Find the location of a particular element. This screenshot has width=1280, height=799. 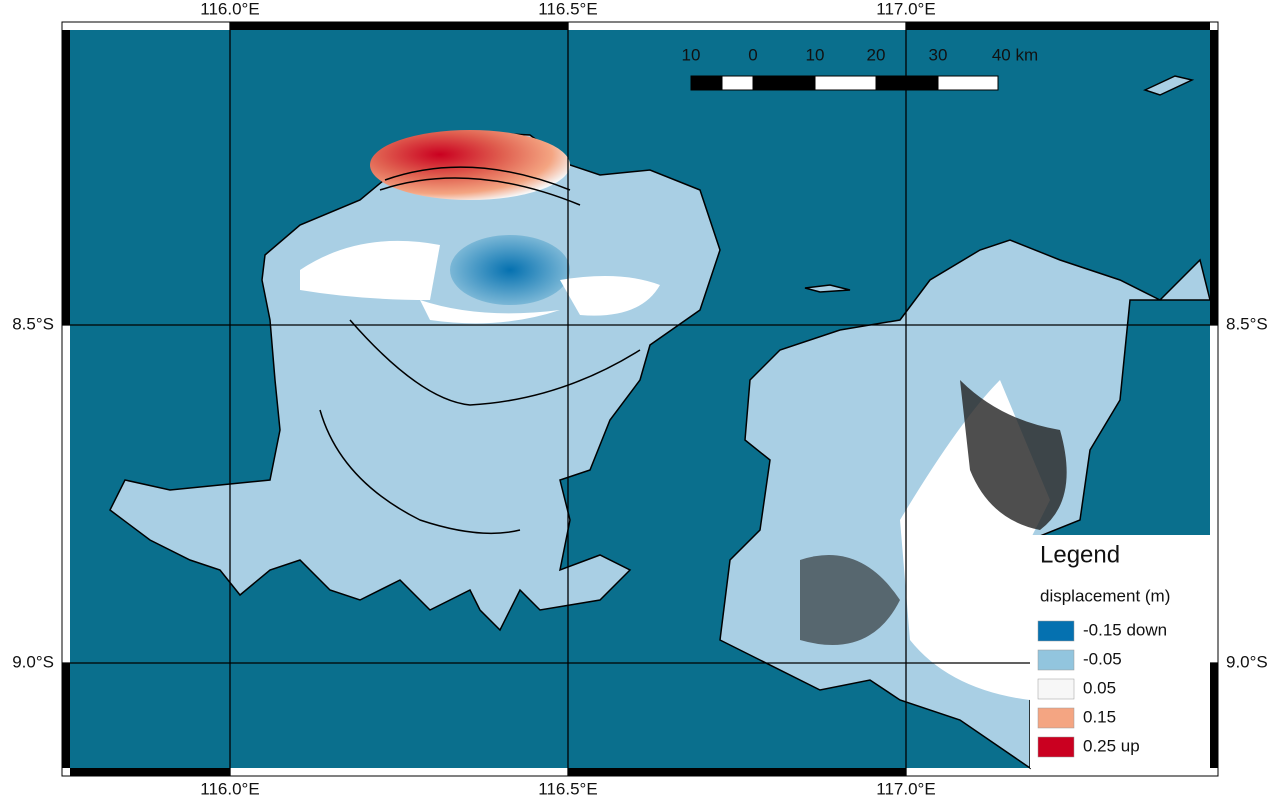

legend-subtitle: displacement (m) is located at coordinates (1105, 595).